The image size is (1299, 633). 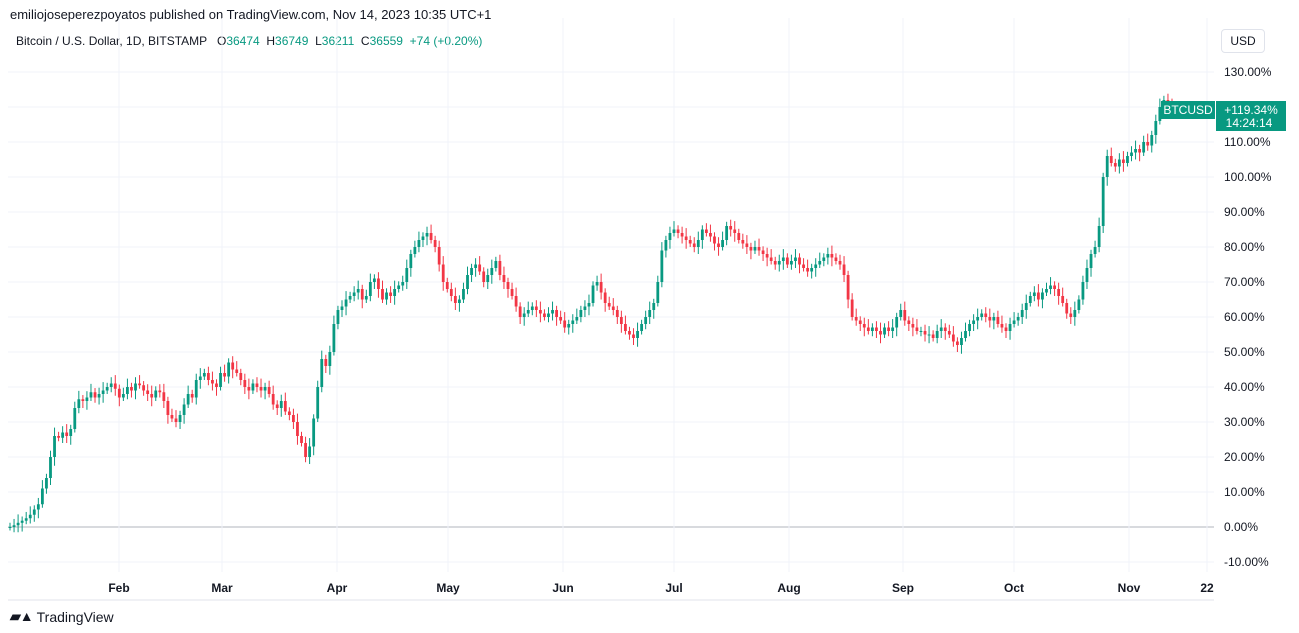 I want to click on y-tick-label: 60.00%, so click(x=1244, y=317).